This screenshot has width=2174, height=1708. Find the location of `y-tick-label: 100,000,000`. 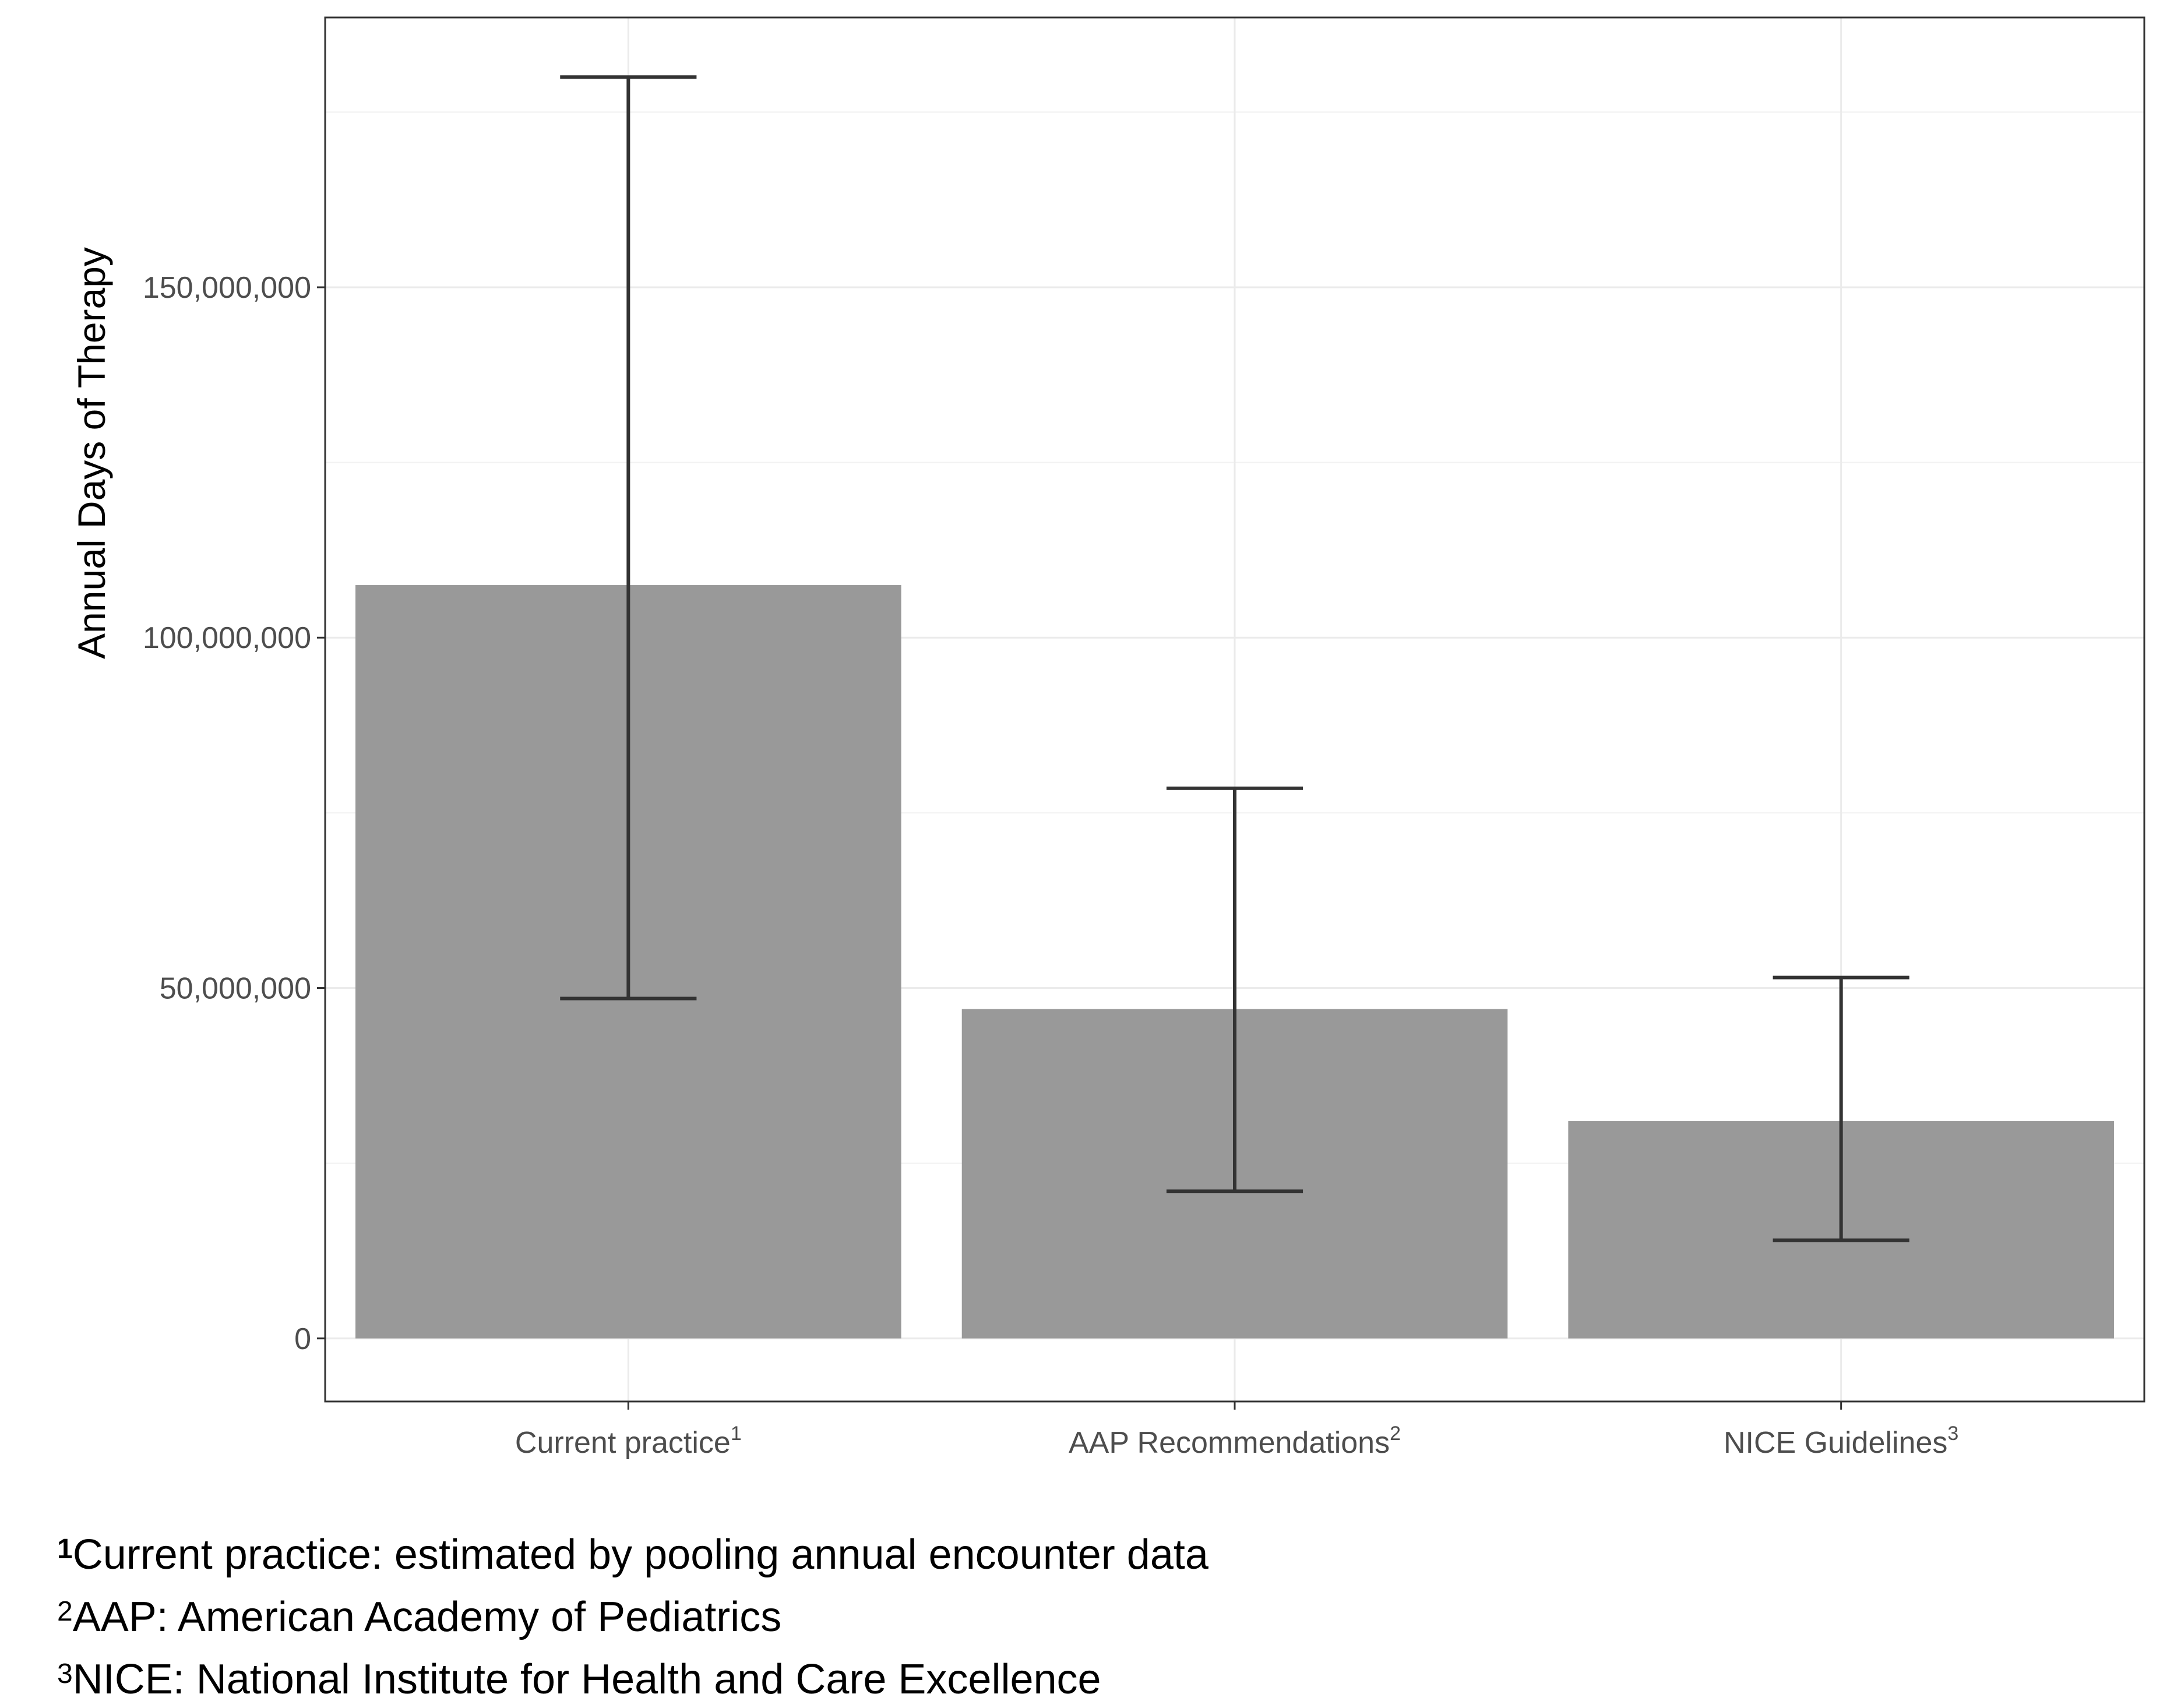

y-tick-label: 100,000,000 is located at coordinates (227, 638).